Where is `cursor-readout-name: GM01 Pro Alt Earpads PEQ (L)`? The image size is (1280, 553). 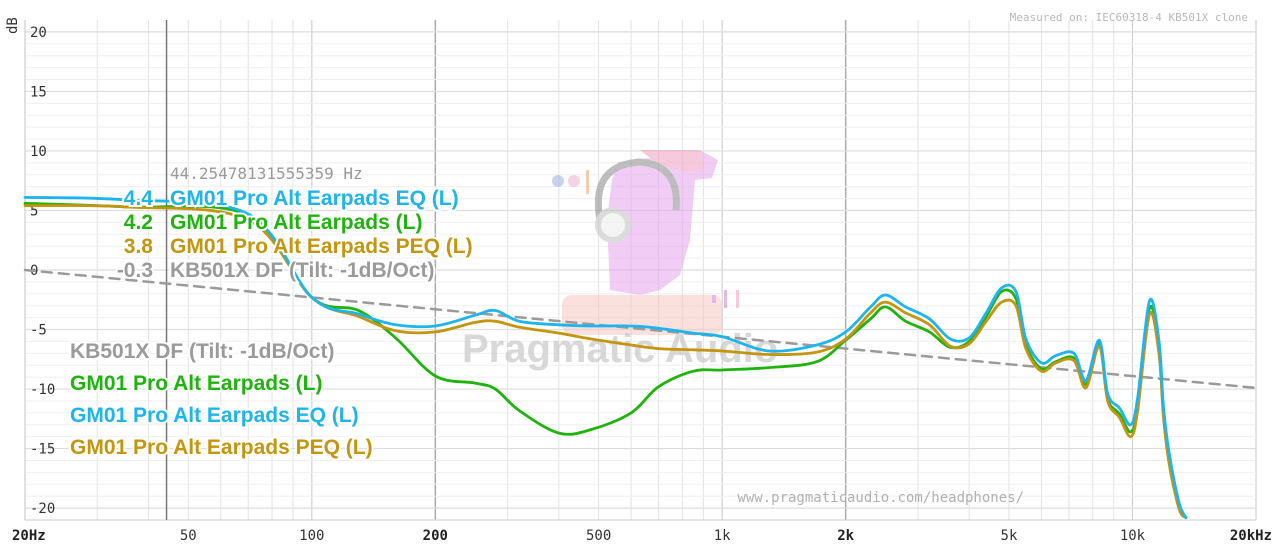
cursor-readout-name: GM01 Pro Alt Earpads PEQ (L) is located at coordinates (321, 246).